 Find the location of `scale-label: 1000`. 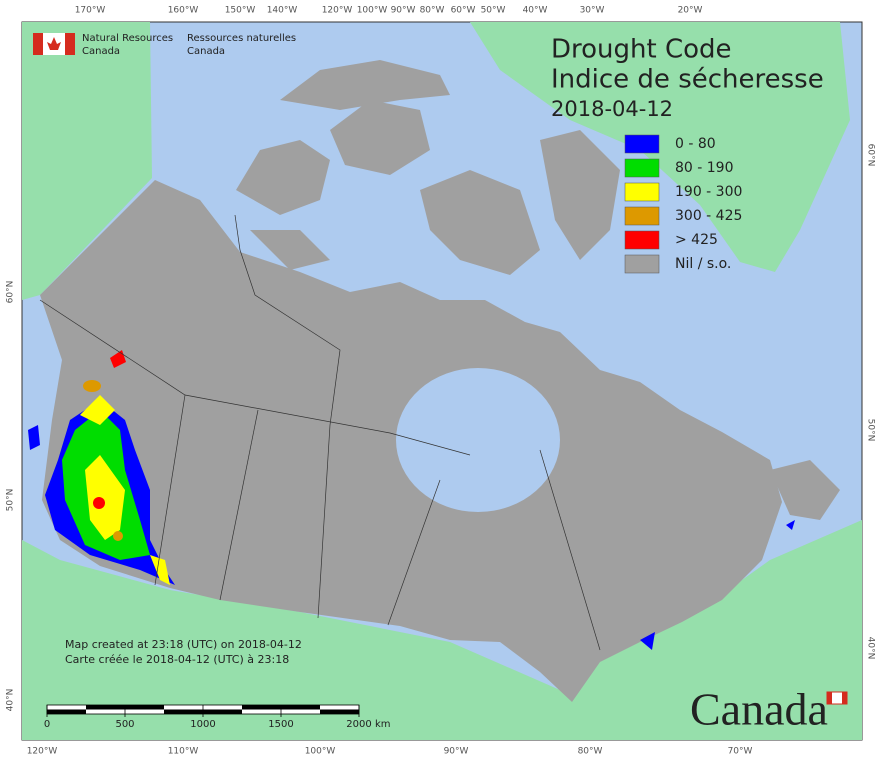

scale-label: 1000 is located at coordinates (202, 724).